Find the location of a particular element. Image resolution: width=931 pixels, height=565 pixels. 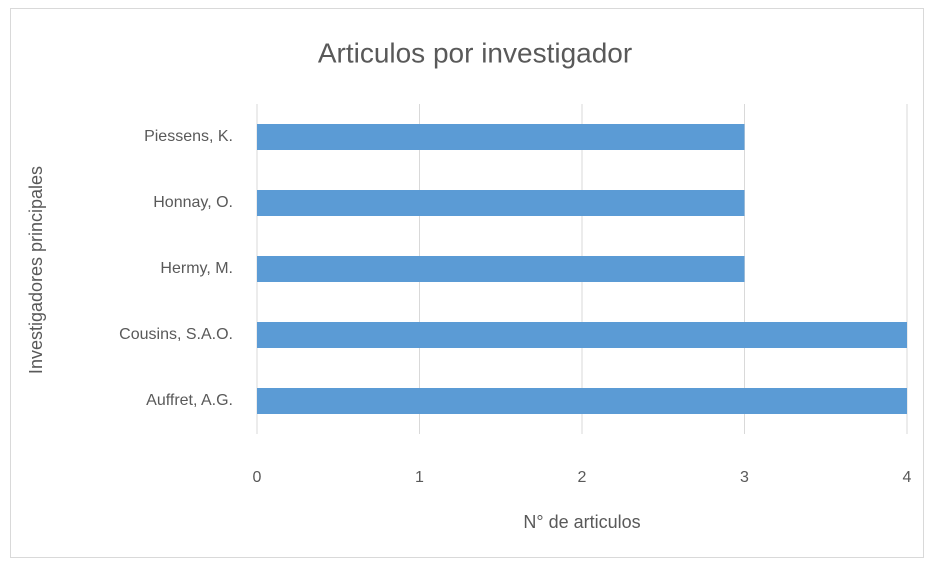

chart-title: Articulos por investigador is located at coordinates (475, 52).